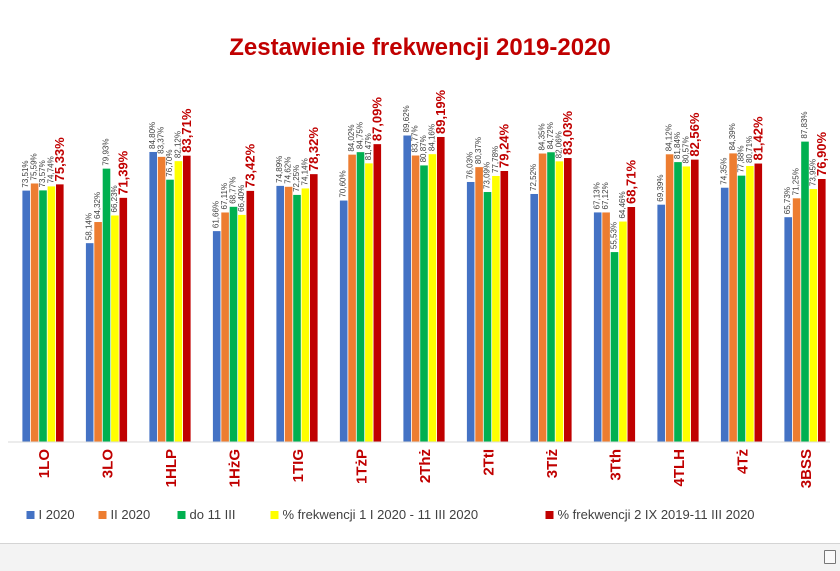 The image size is (840, 571). Describe the element at coordinates (343, 183) in the screenshot. I see `data-label: 70,60%` at that location.